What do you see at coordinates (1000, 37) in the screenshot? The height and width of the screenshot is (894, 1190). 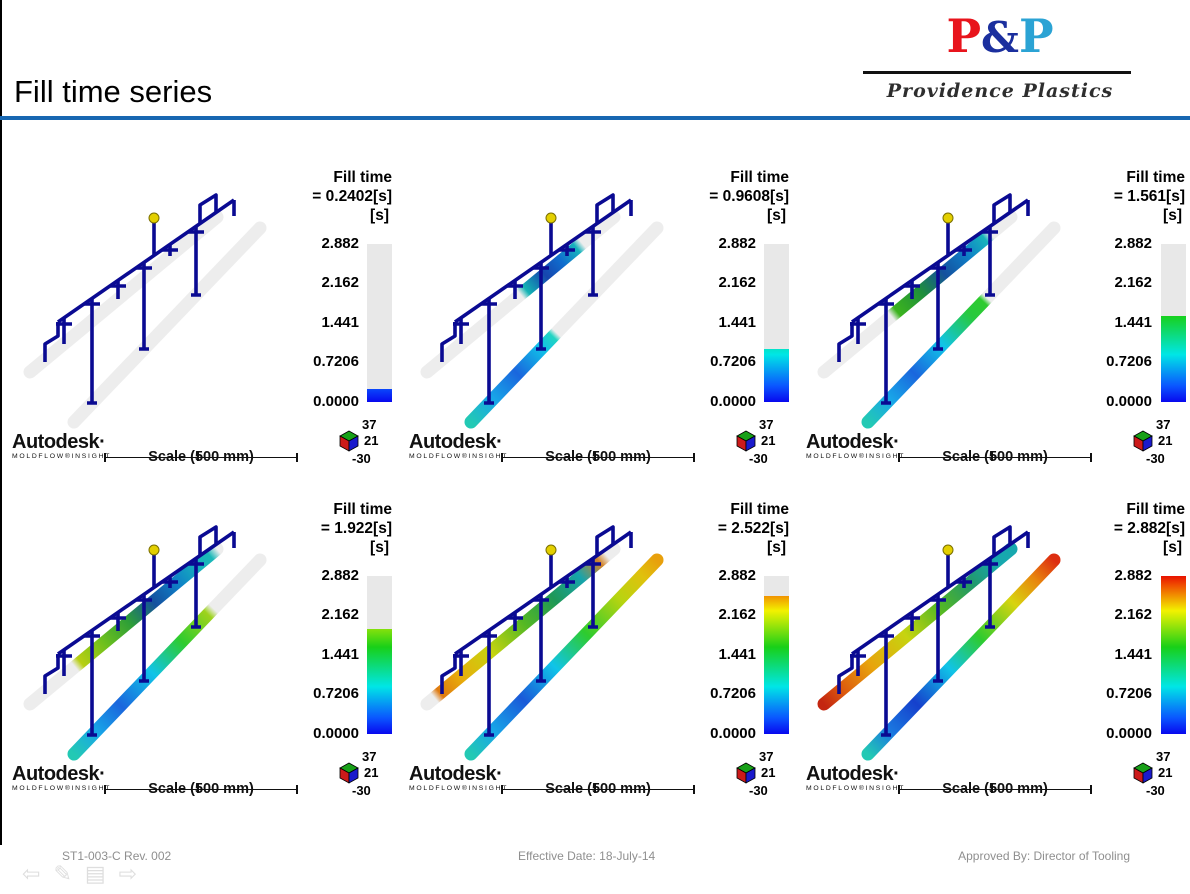 I see `logo-ampersand: &` at bounding box center [1000, 37].